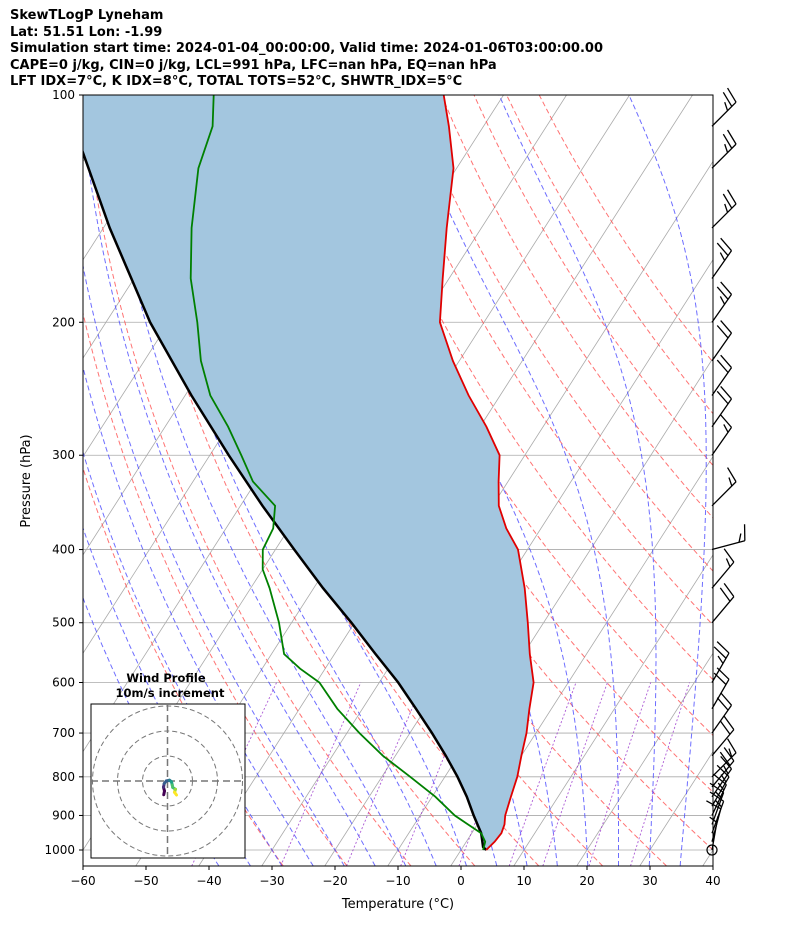 This screenshot has width=794, height=937. Describe the element at coordinates (168, 765) in the screenshot. I see `wind-profile-inset: Wind Profile 10m/s increment` at that location.